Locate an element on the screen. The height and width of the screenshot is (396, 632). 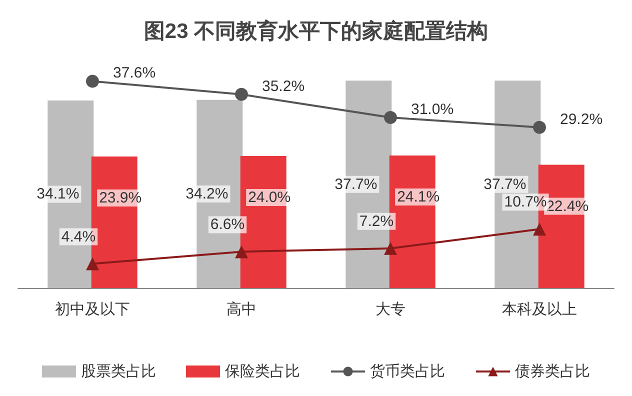
legend-label: 债券类占比 is located at coordinates (552, 371).